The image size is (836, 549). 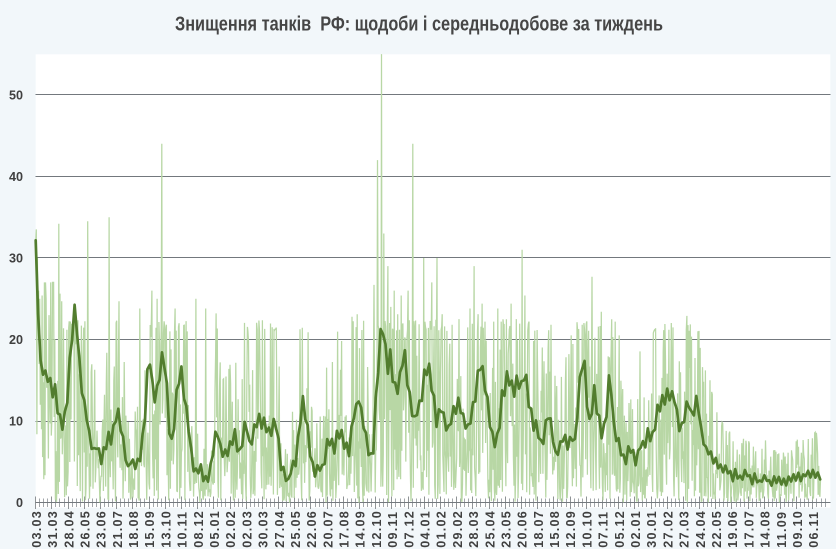 I want to click on svg-text: 24.04, so click(x=701, y=529).